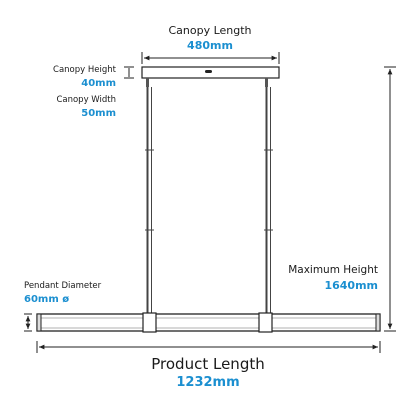 The image size is (416, 416). Describe the element at coordinates (84, 70) in the screenshot. I see `canopy-height-label: Canopy Height` at that location.